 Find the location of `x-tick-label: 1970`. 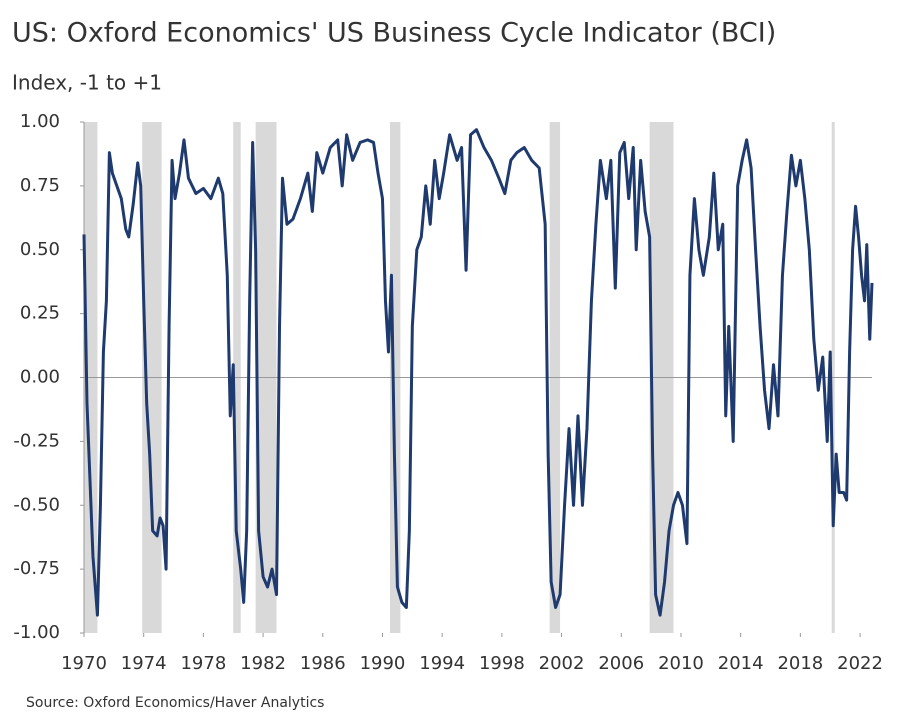

x-tick-label: 1970 is located at coordinates (84, 663).